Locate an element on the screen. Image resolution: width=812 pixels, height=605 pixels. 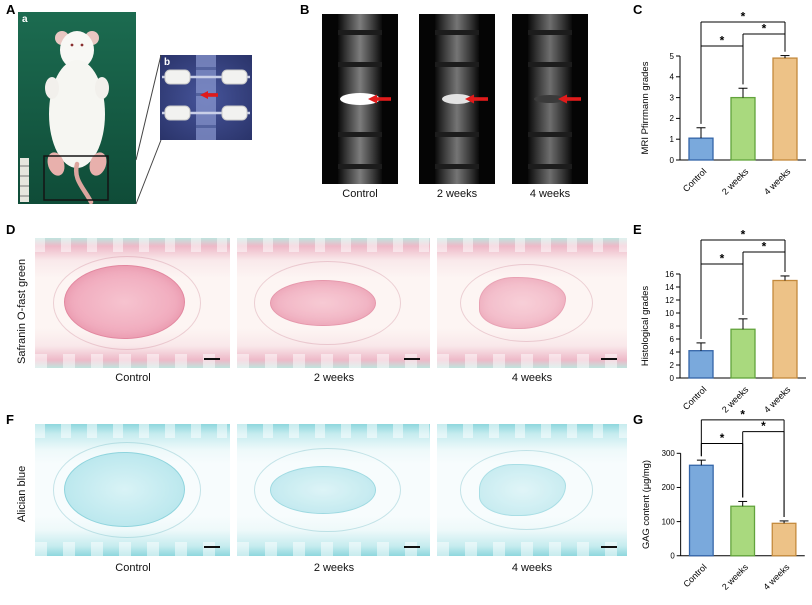
xray-inset: b is located at coordinates (206, 97).